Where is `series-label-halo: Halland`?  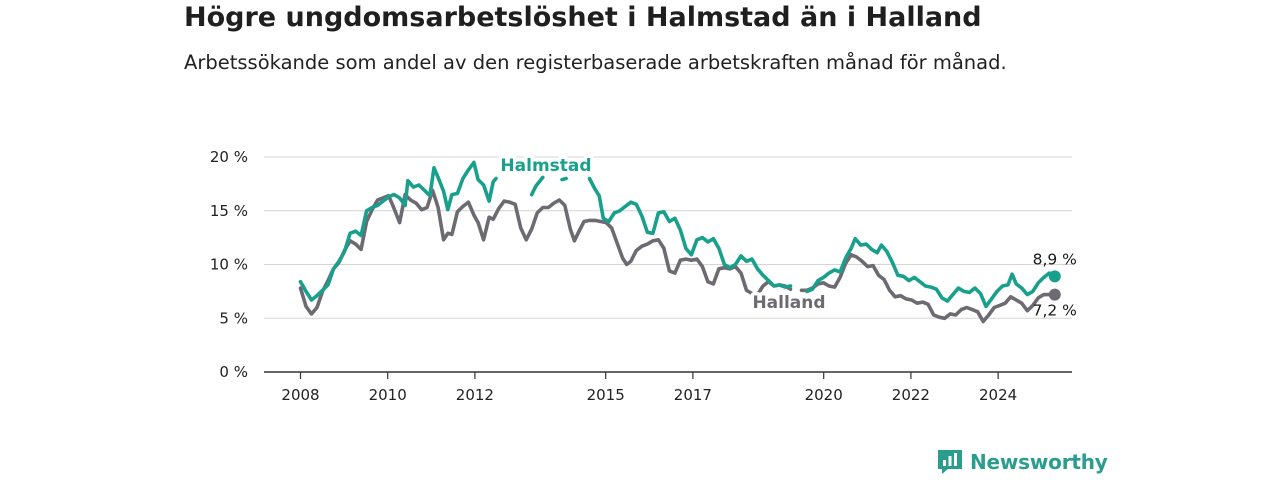 series-label-halo: Halland is located at coordinates (788, 303).